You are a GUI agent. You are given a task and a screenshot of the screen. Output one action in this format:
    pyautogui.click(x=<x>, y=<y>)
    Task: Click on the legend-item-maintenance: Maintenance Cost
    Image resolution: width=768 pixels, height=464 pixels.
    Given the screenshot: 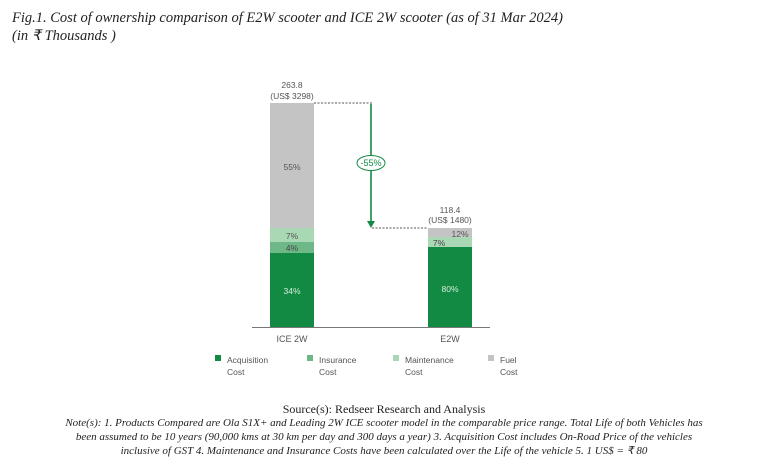 What is the action you would take?
    pyautogui.click(x=423, y=366)
    